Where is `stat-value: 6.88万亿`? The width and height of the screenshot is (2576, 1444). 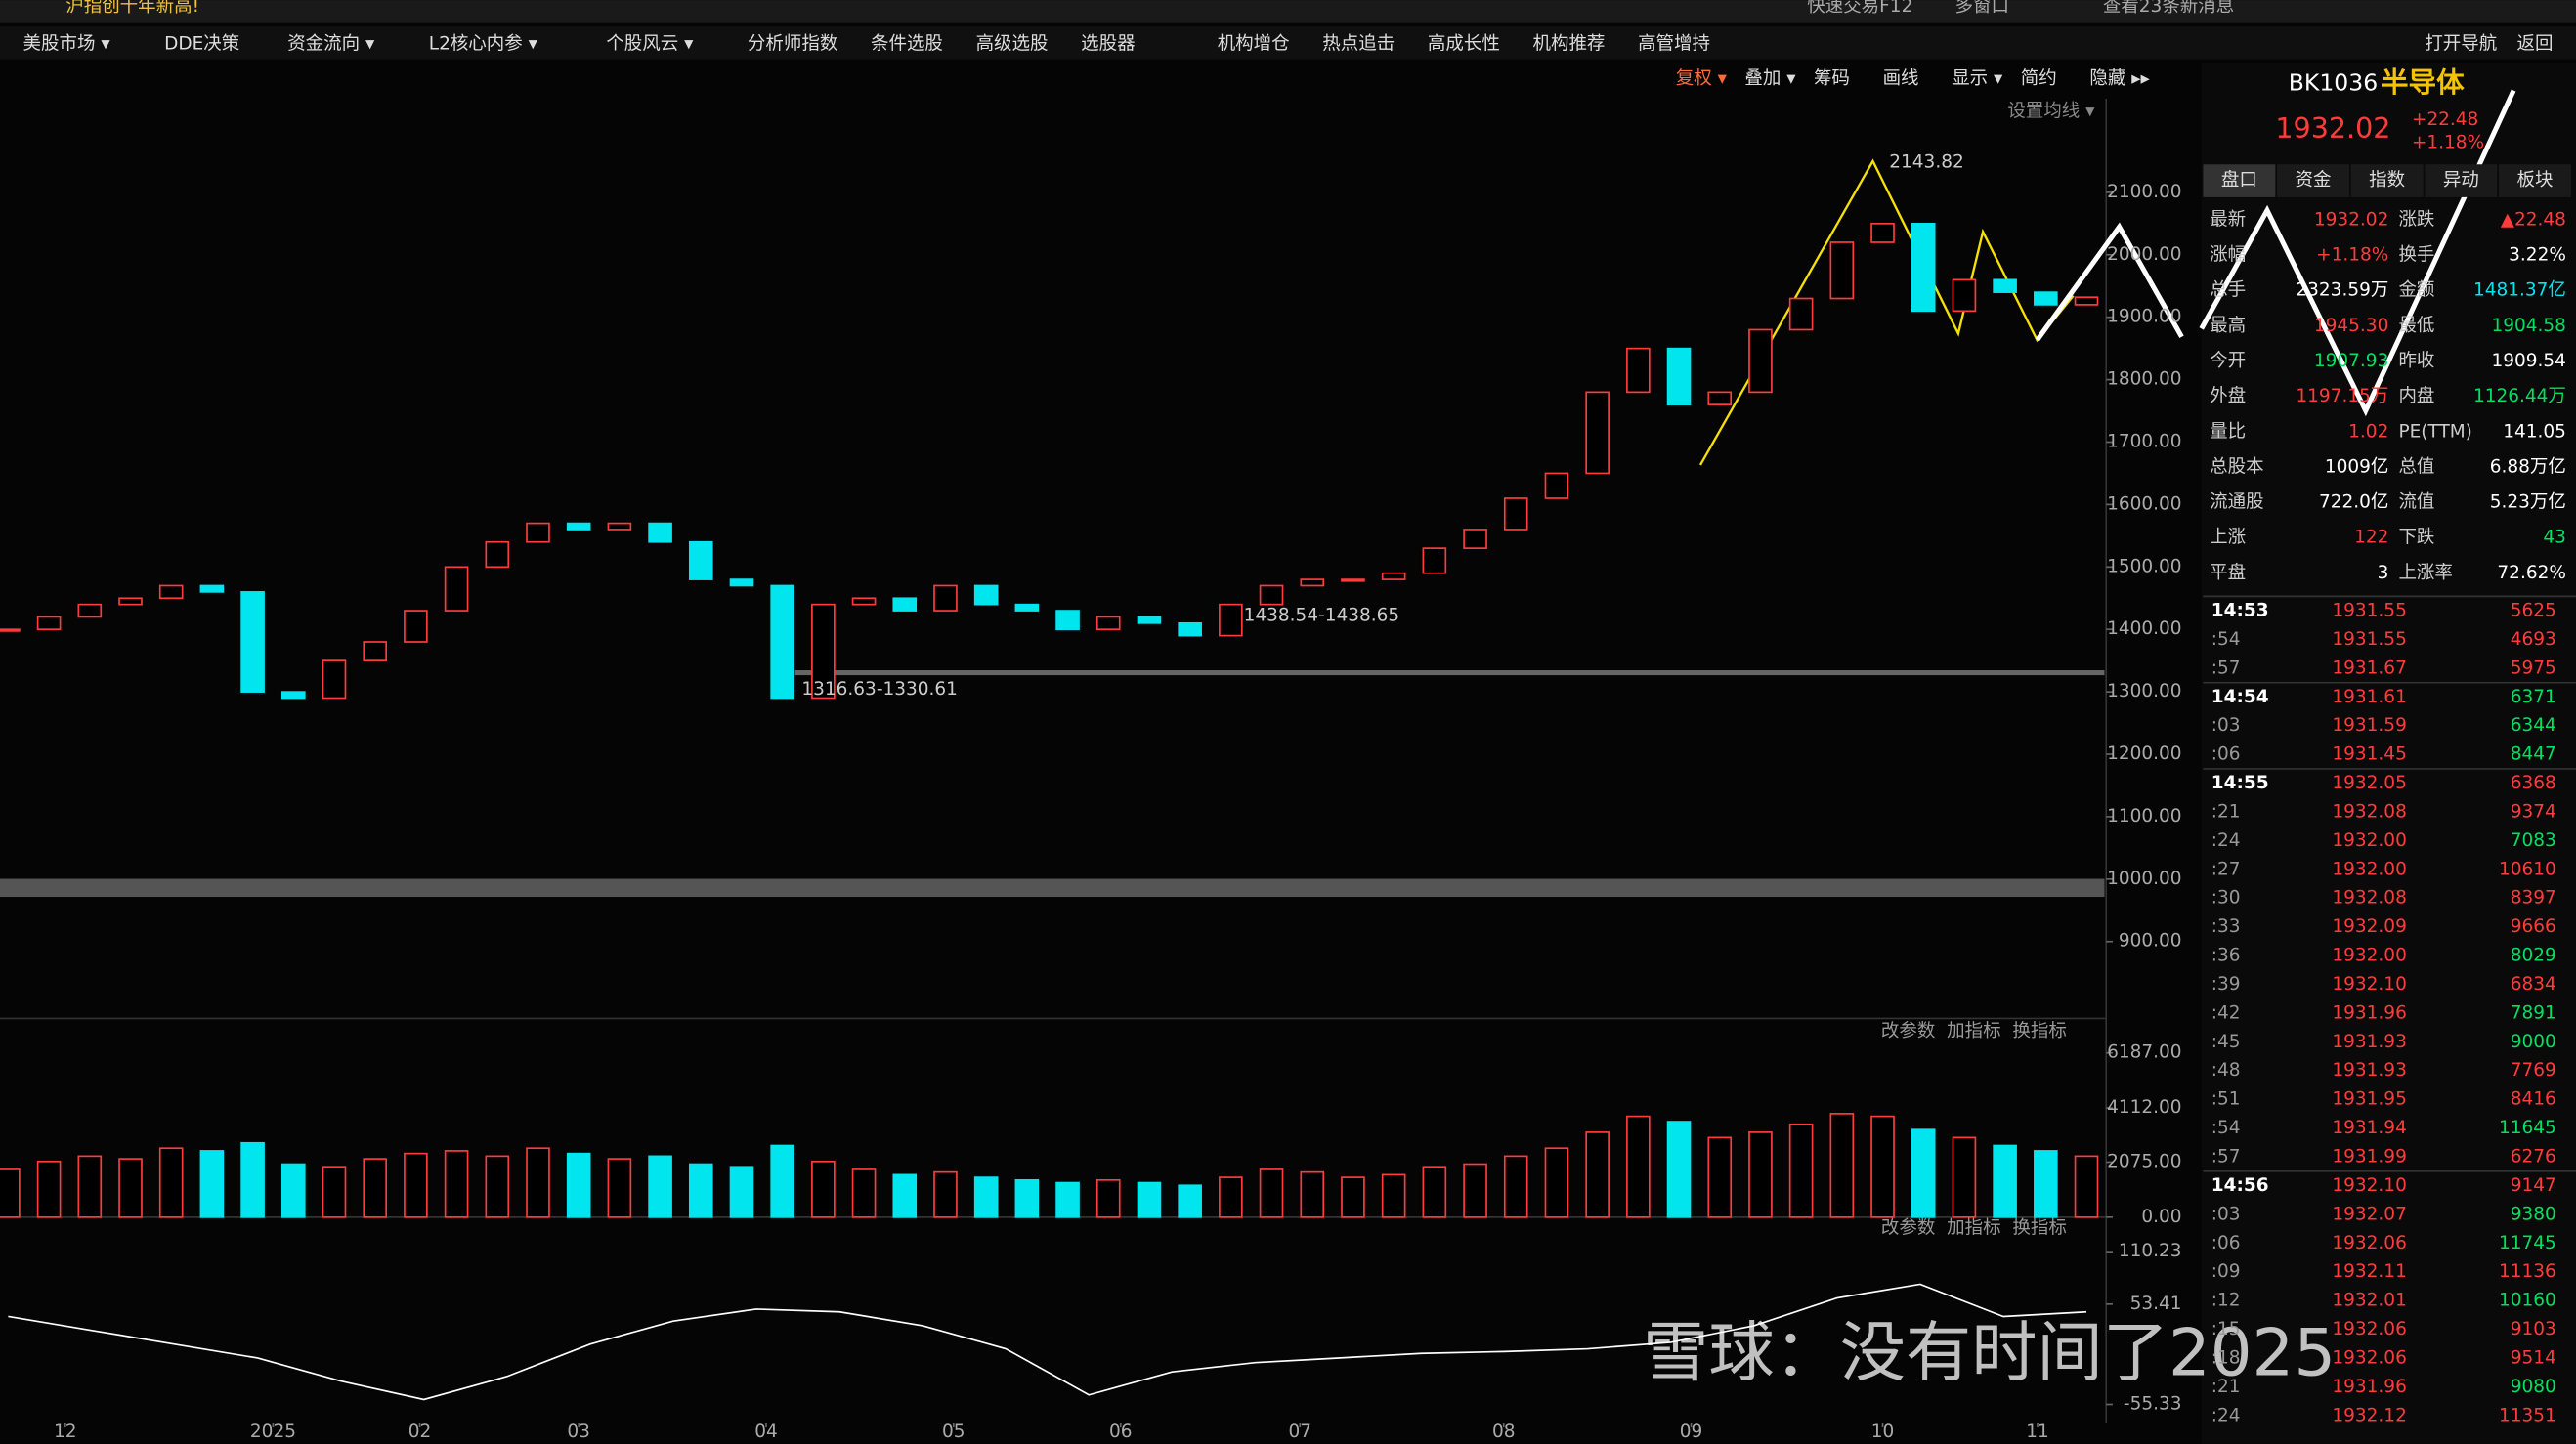 stat-value: 6.88万亿 is located at coordinates (2528, 467).